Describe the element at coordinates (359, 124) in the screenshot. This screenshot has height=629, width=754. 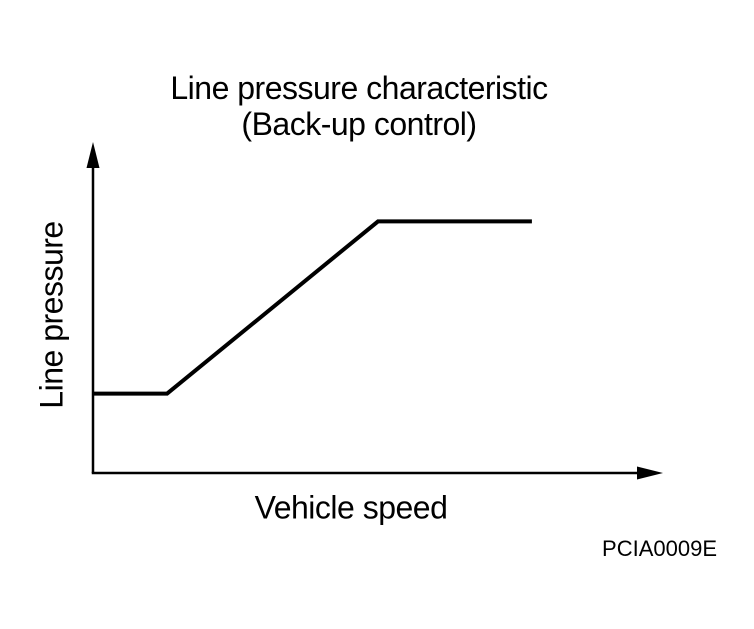
I see `chart-subtitle: (Back-up control)` at that location.